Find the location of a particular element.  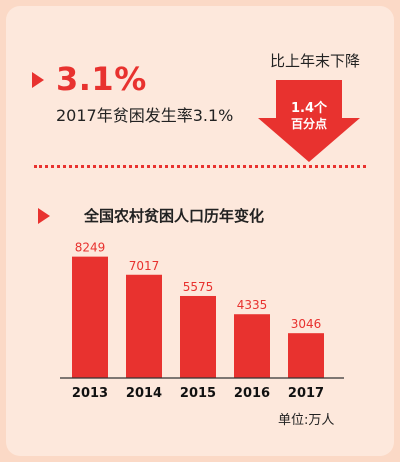

x-tick-2017: 2017 is located at coordinates (306, 393).